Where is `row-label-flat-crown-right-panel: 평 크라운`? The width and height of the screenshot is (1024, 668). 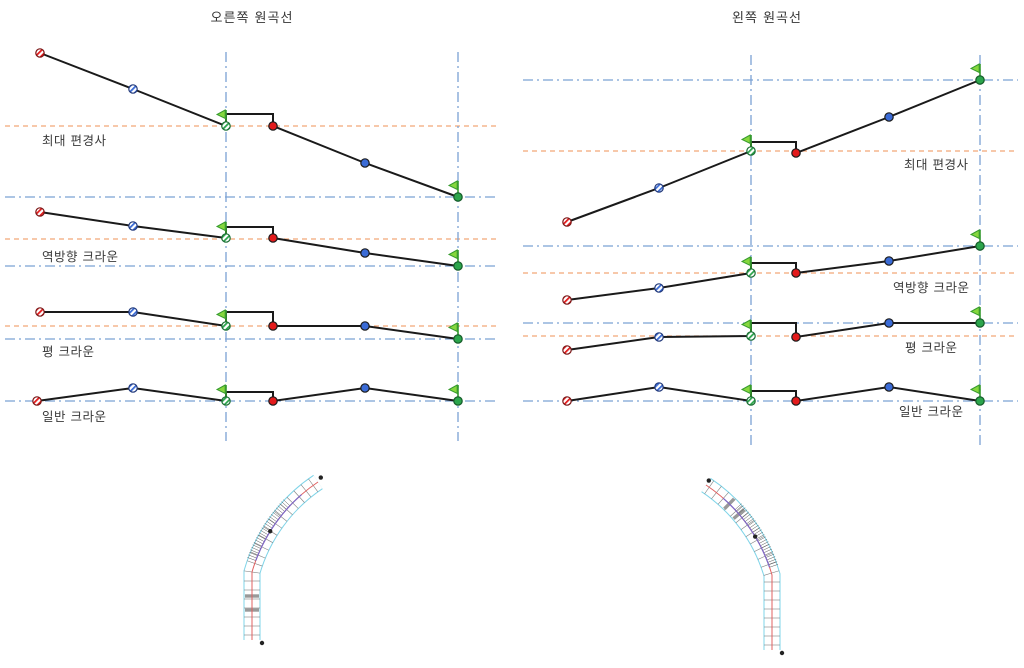
row-label-flat-crown-right-panel: 평 크라운 is located at coordinates (68, 351).